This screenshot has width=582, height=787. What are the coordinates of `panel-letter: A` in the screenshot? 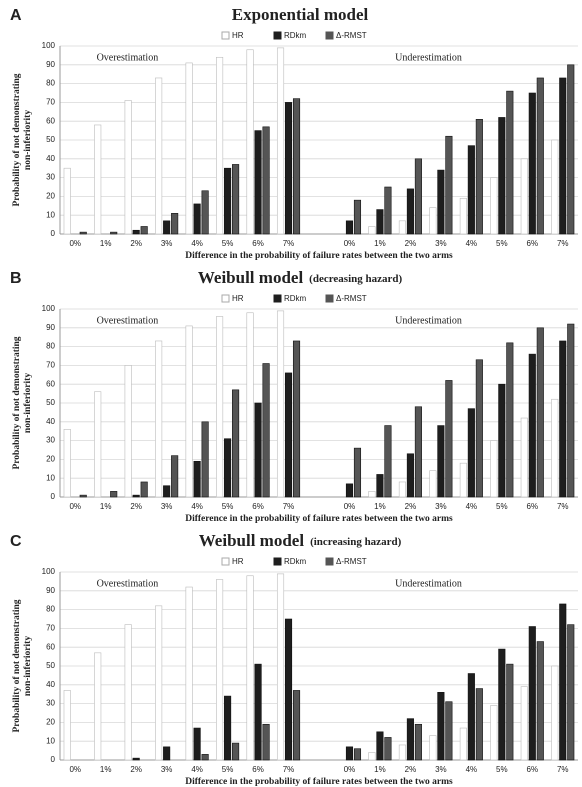 It's located at (16, 15).